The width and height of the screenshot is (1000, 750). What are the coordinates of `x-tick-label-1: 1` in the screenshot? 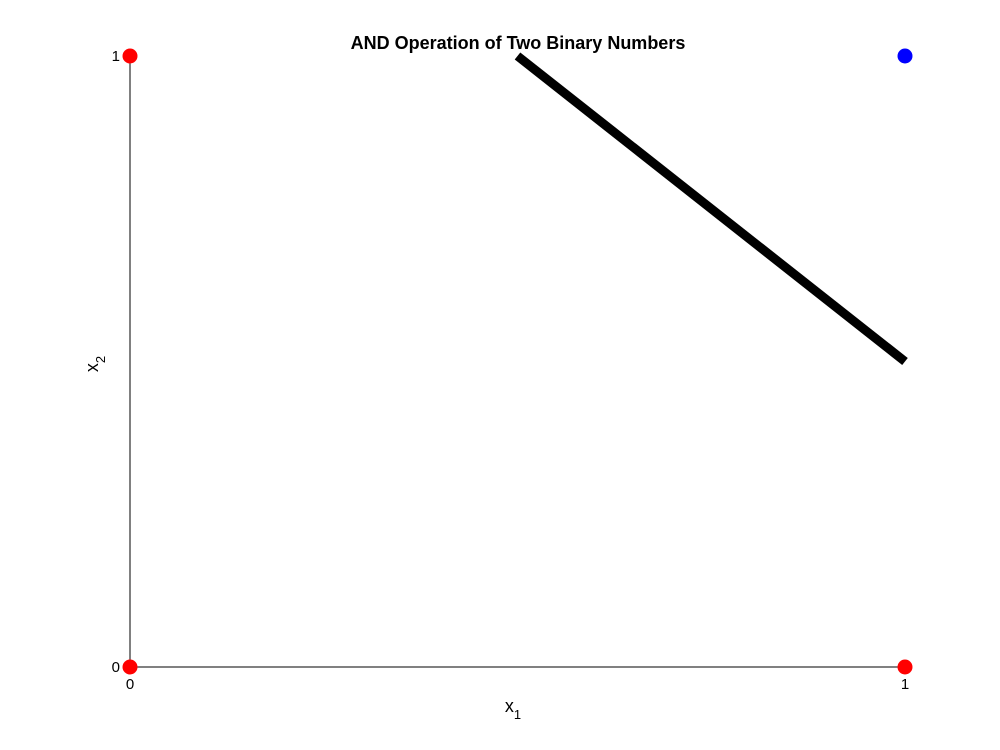 It's located at (905, 684).